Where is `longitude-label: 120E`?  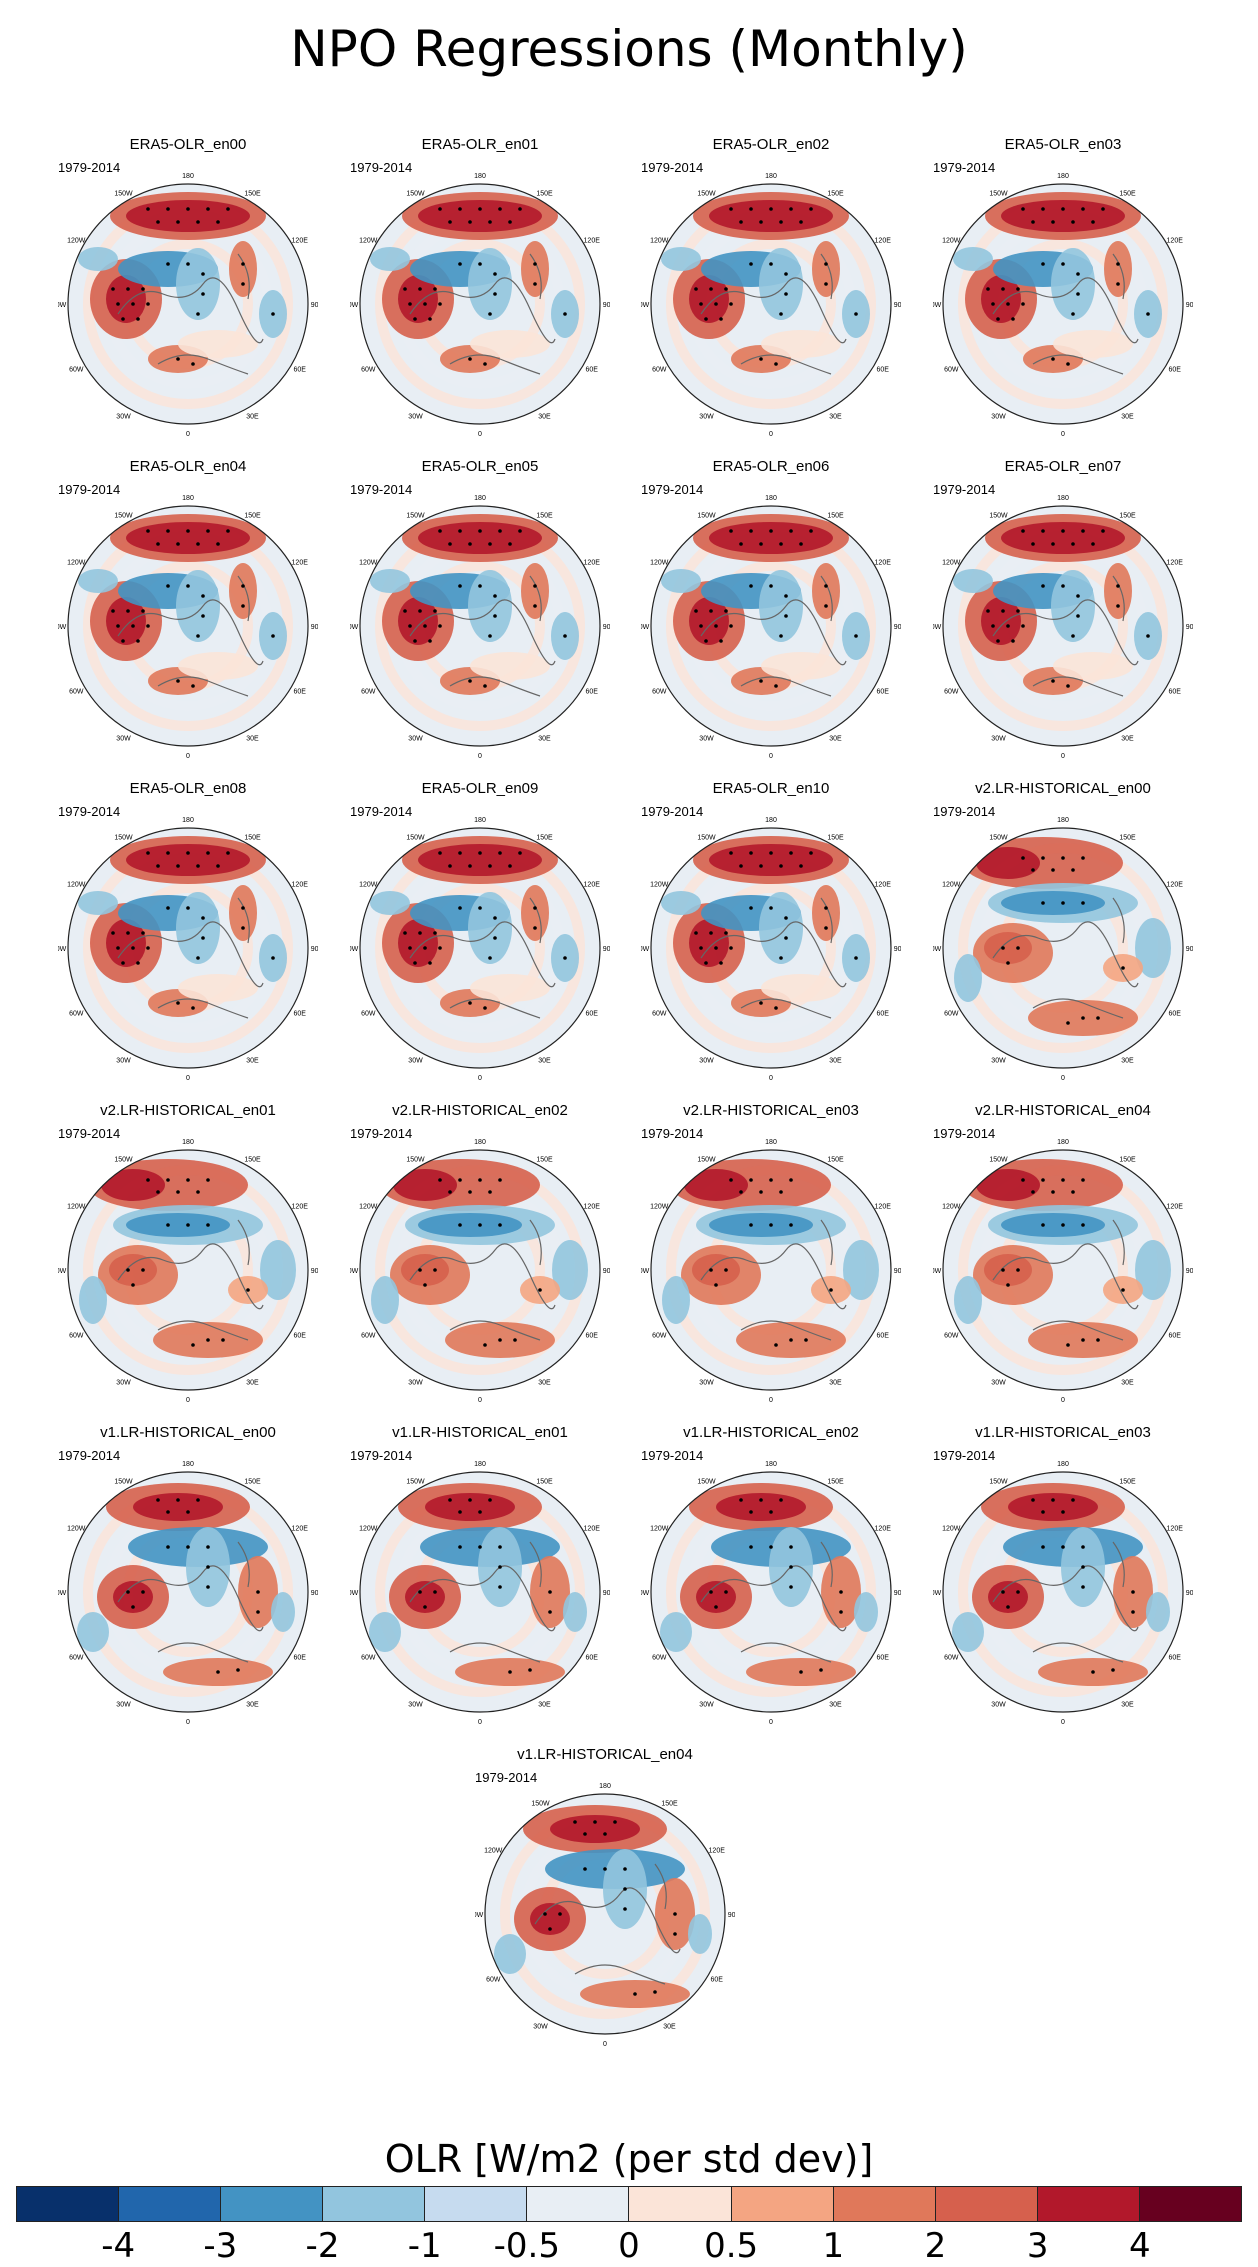 longitude-label: 120E is located at coordinates (592, 885).